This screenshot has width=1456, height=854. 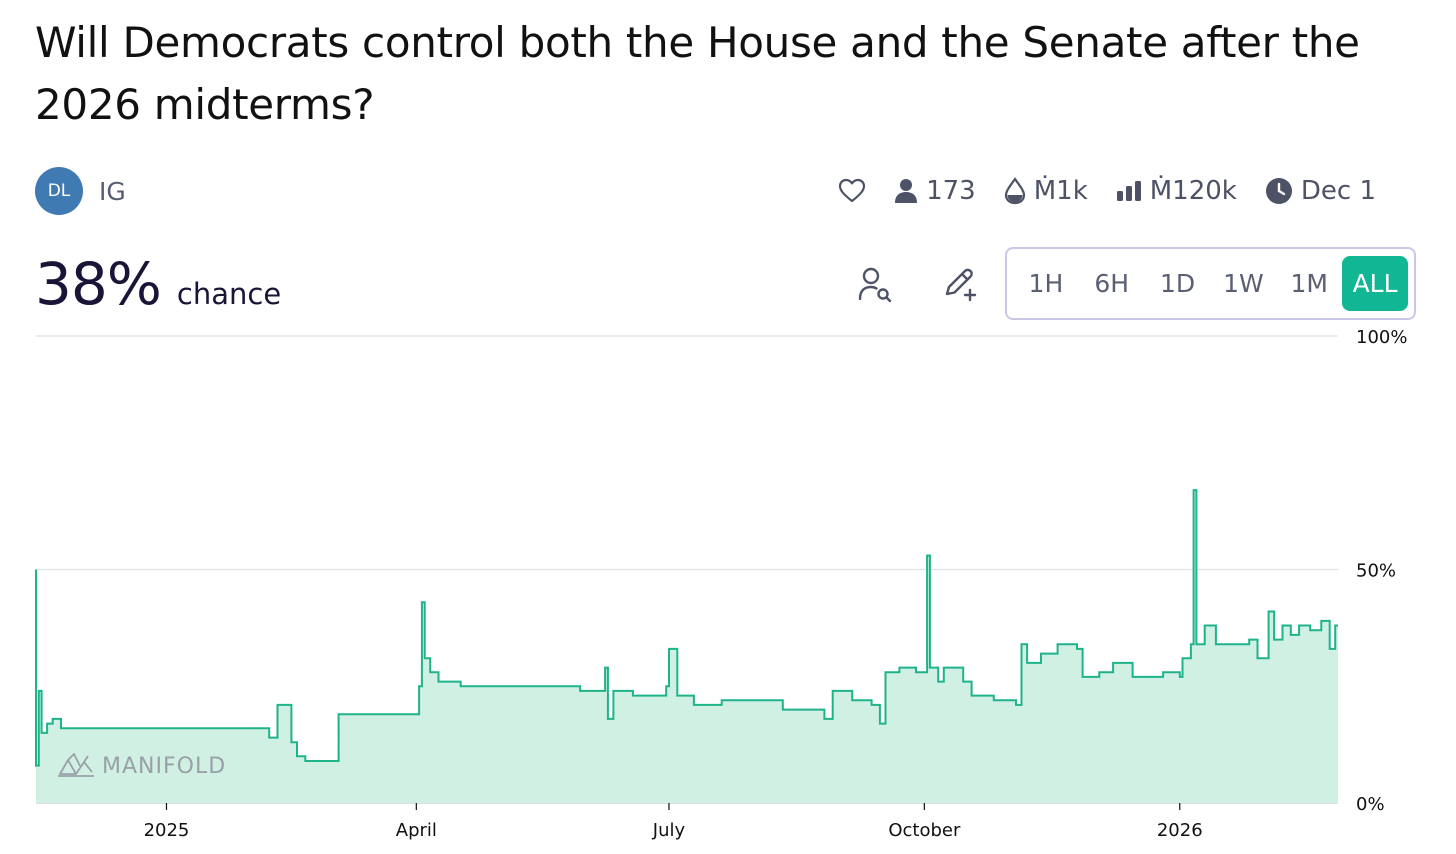 I want to click on like-button, so click(x=852, y=191).